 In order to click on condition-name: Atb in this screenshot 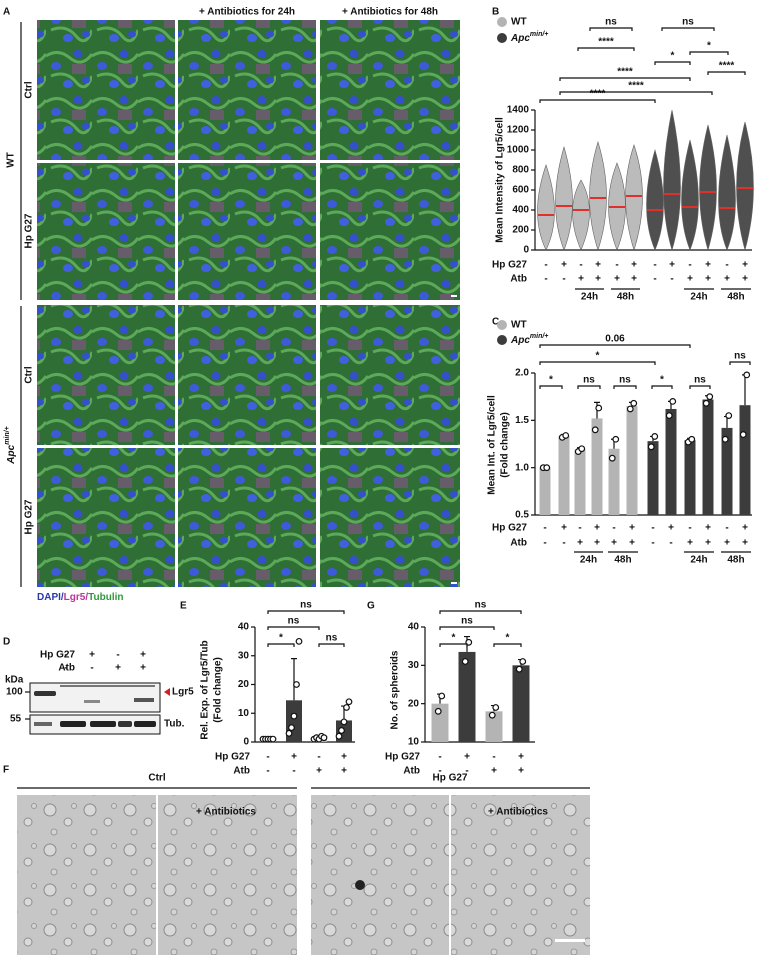, I will do `click(518, 279)`.